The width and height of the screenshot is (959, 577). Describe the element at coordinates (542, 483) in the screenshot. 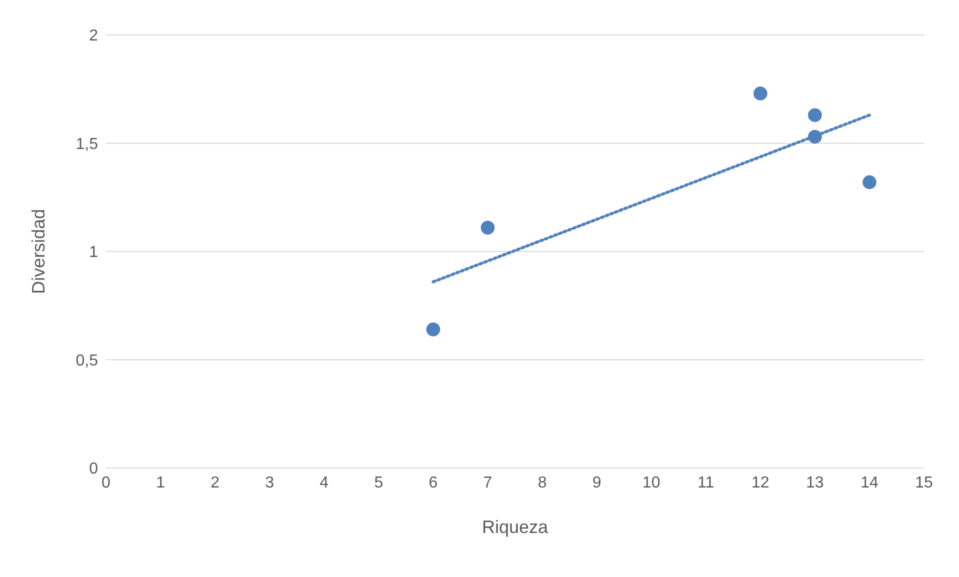

I see `x-tick-label: 8` at that location.